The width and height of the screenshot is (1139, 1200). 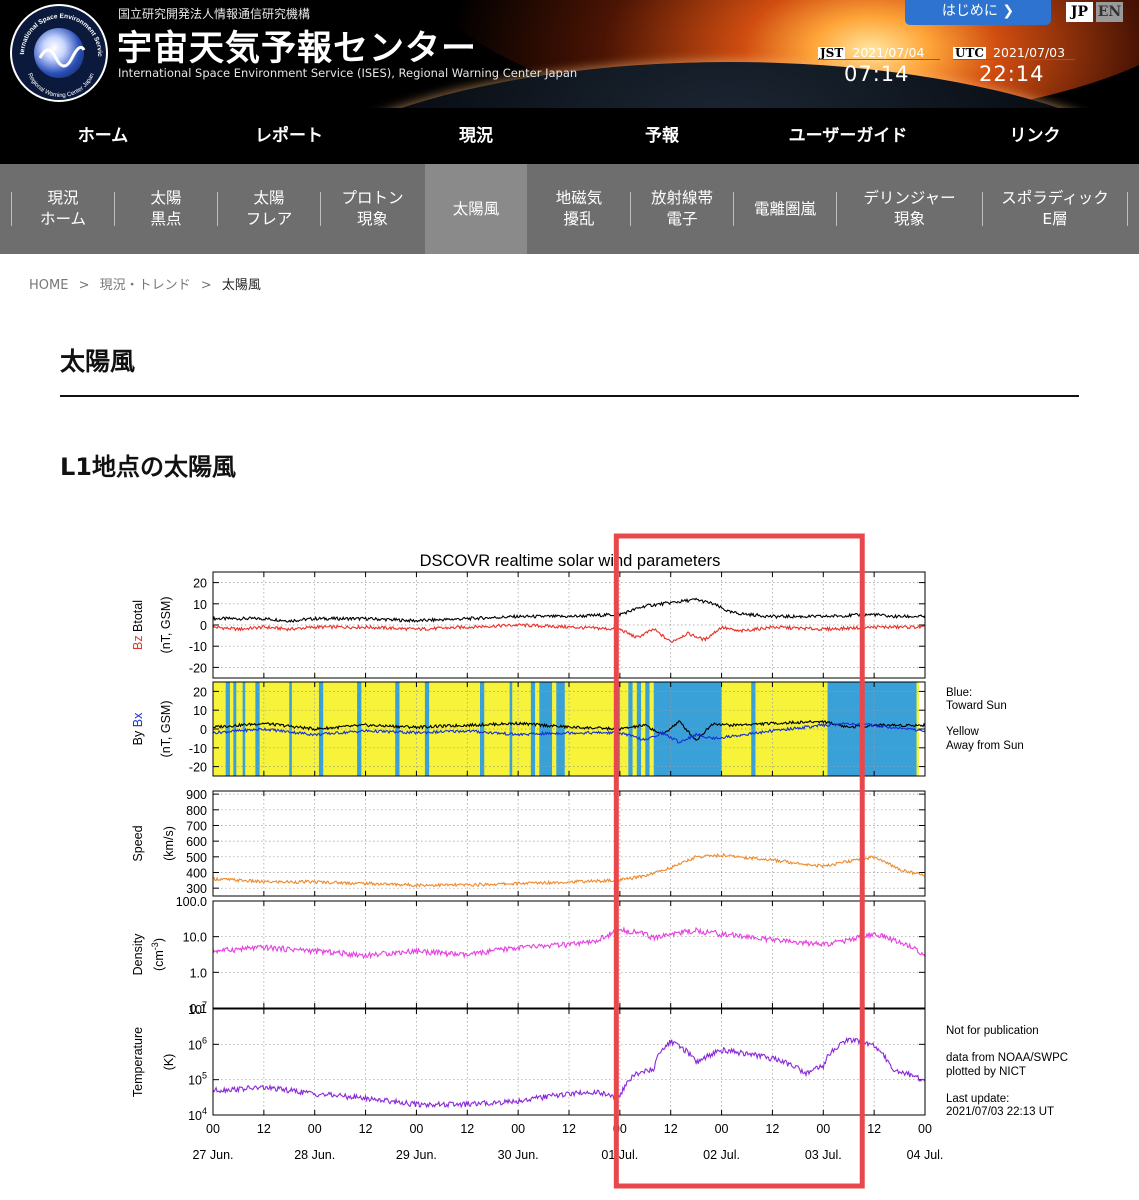 What do you see at coordinates (721, 1155) in the screenshot?
I see `x-date-label: 02 Jul.` at bounding box center [721, 1155].